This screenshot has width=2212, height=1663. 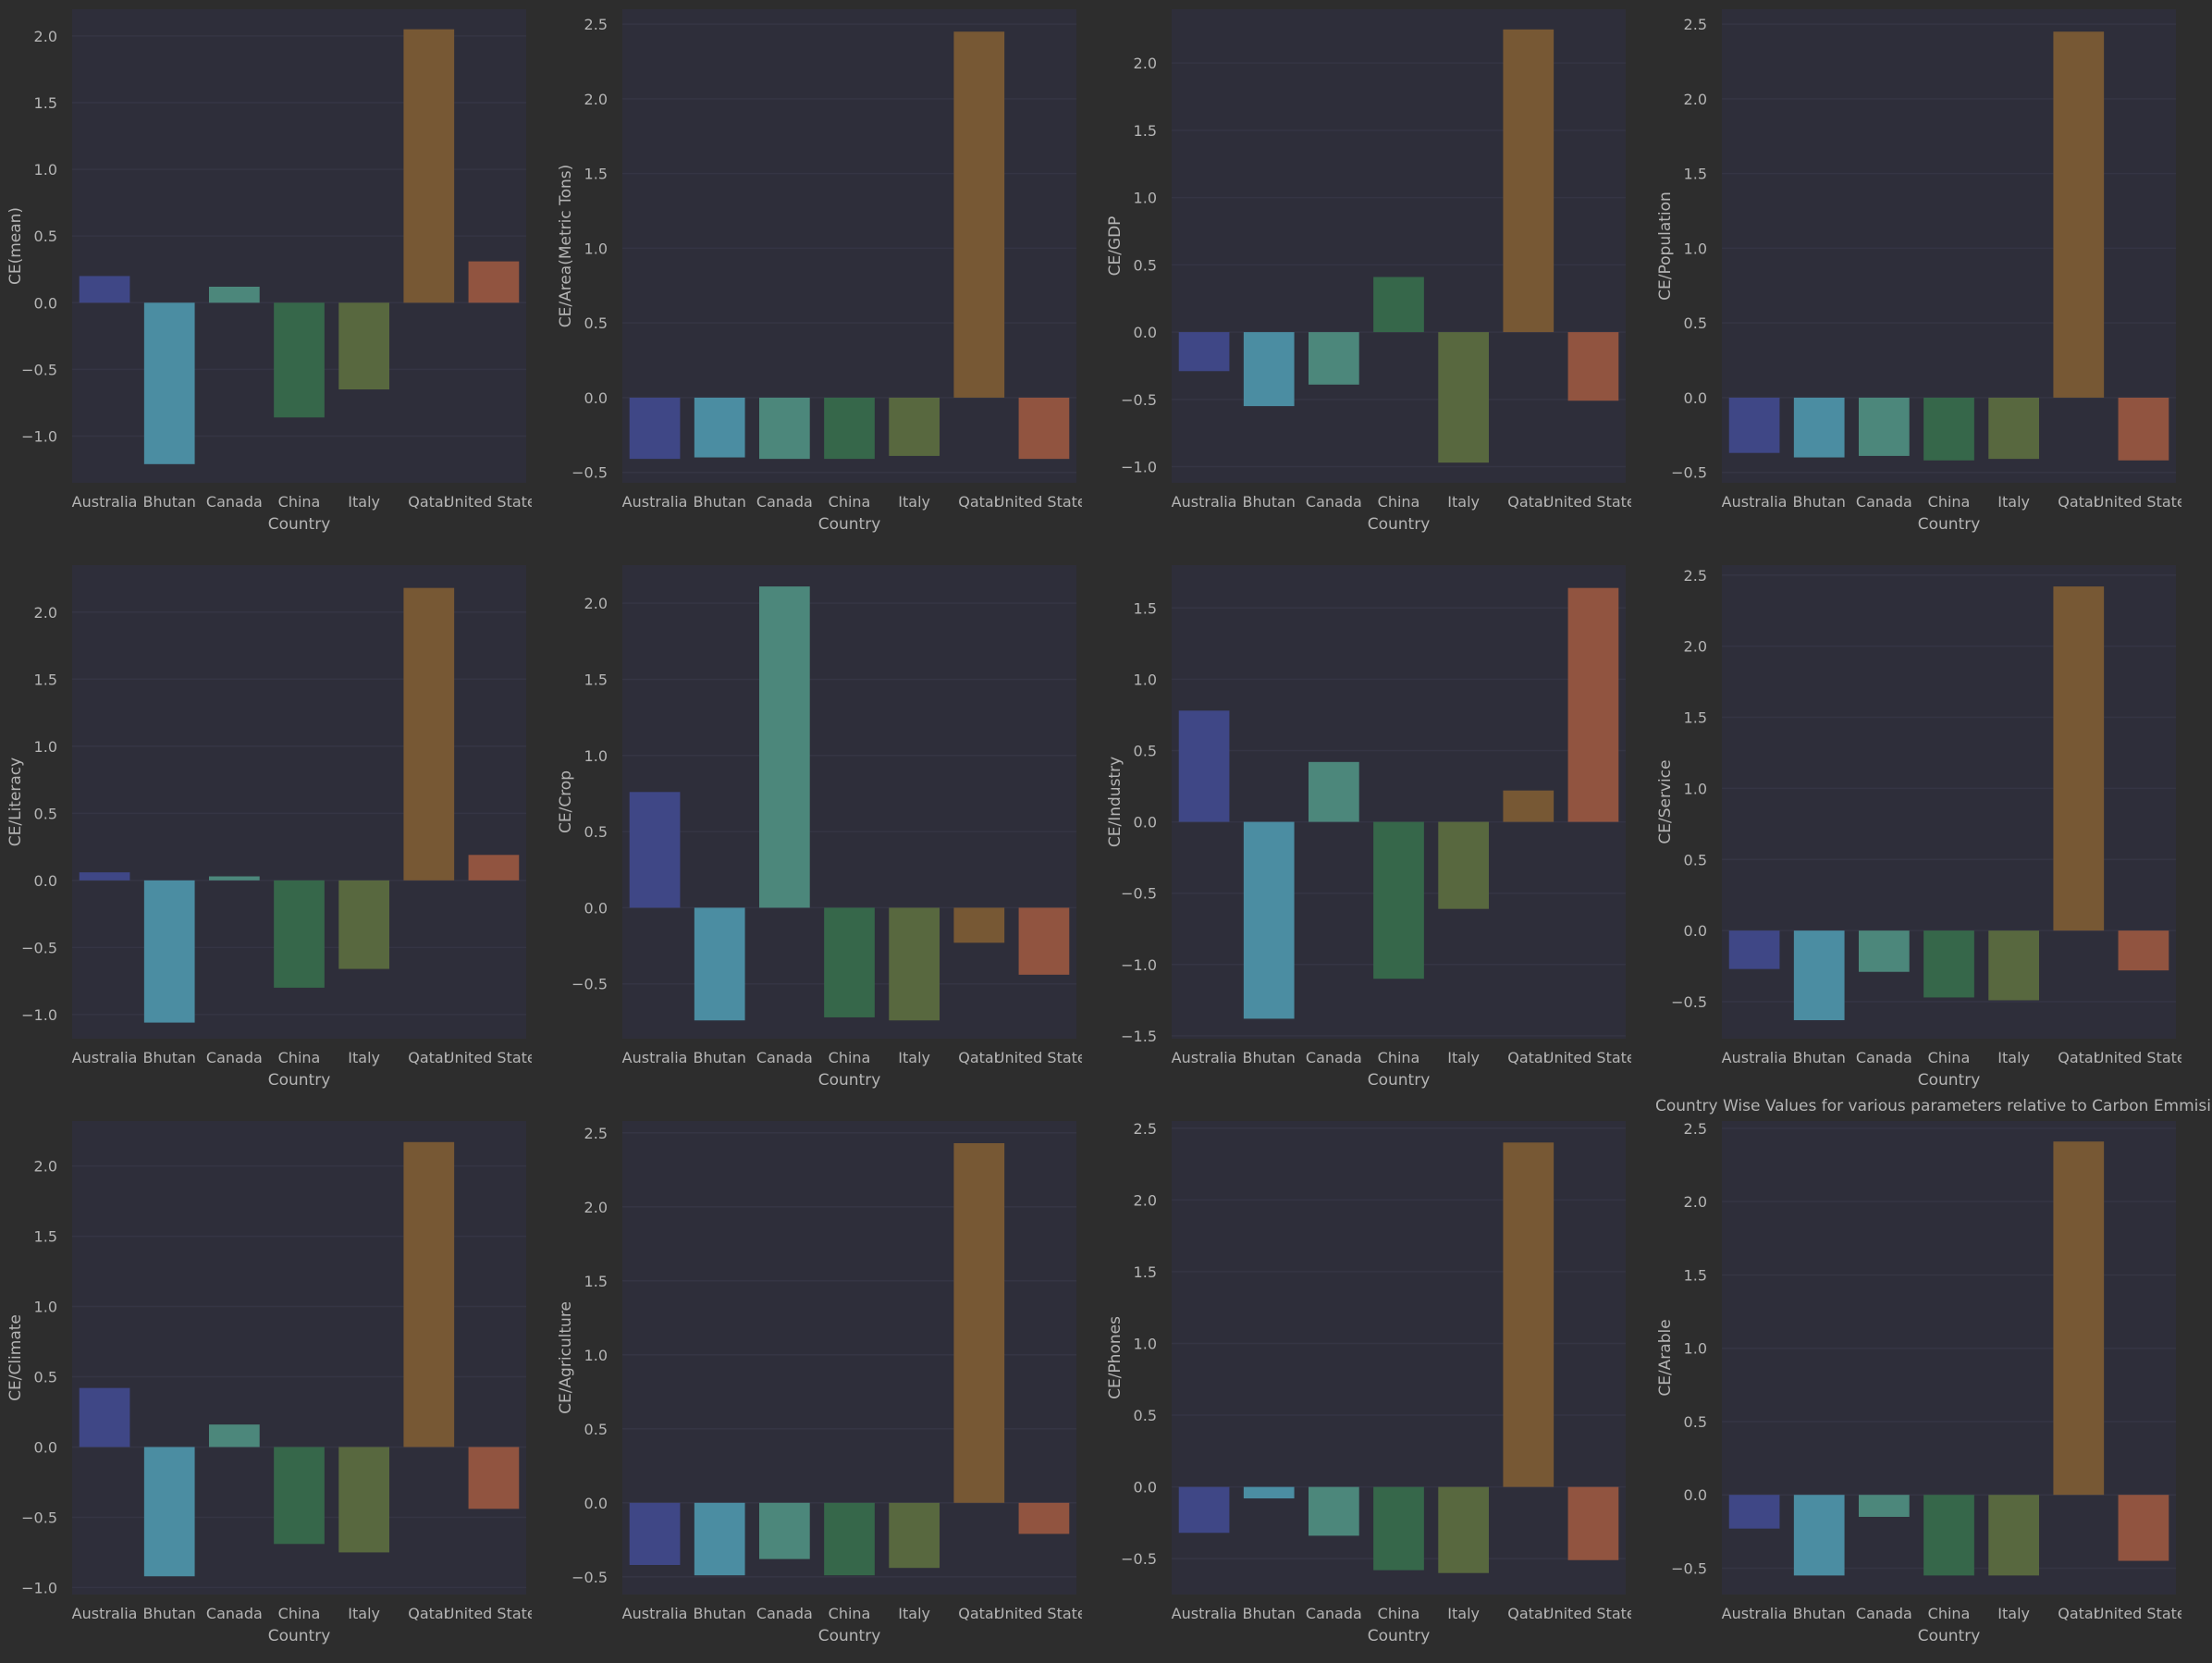 I want to click on x-tick-label: Bhutan, so click(x=719, y=1057).